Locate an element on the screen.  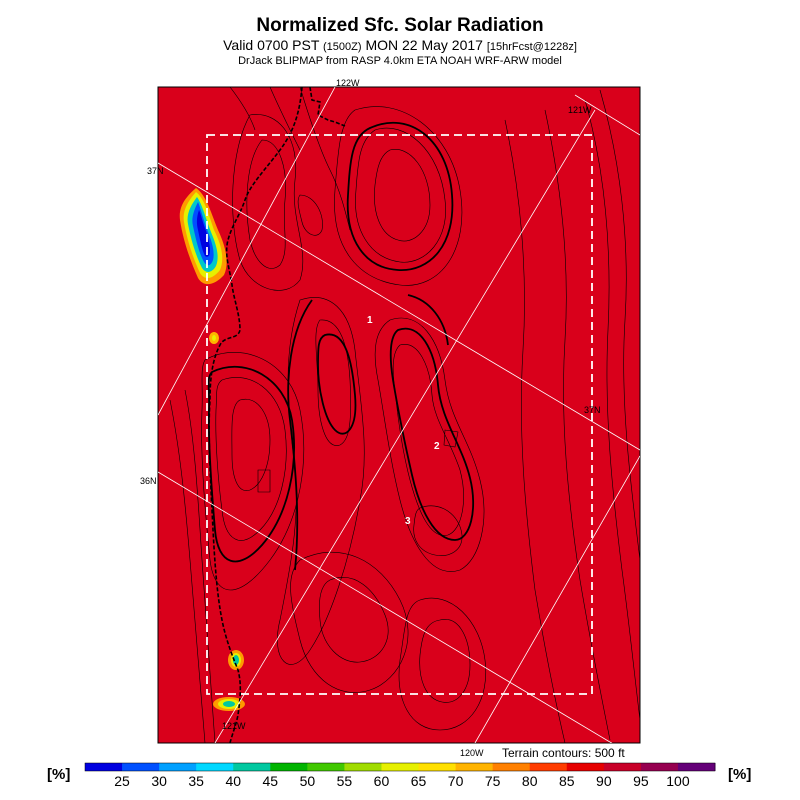
low-radiation-patch-coast is located at coordinates (214, 338).